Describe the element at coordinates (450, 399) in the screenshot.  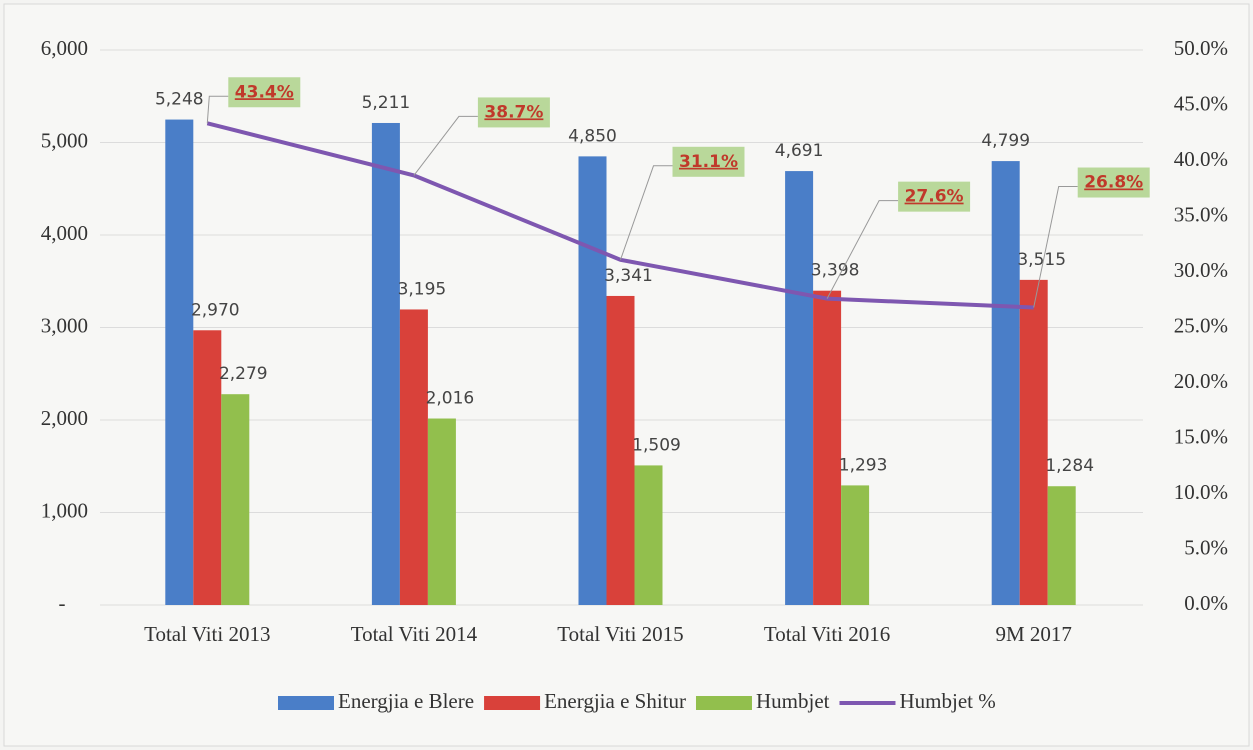
I see `data-label: 2,016` at that location.